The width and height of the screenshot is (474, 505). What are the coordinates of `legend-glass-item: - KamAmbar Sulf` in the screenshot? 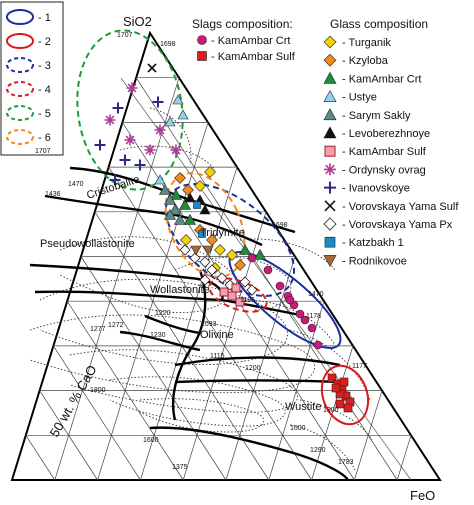 It's located at (375, 151).